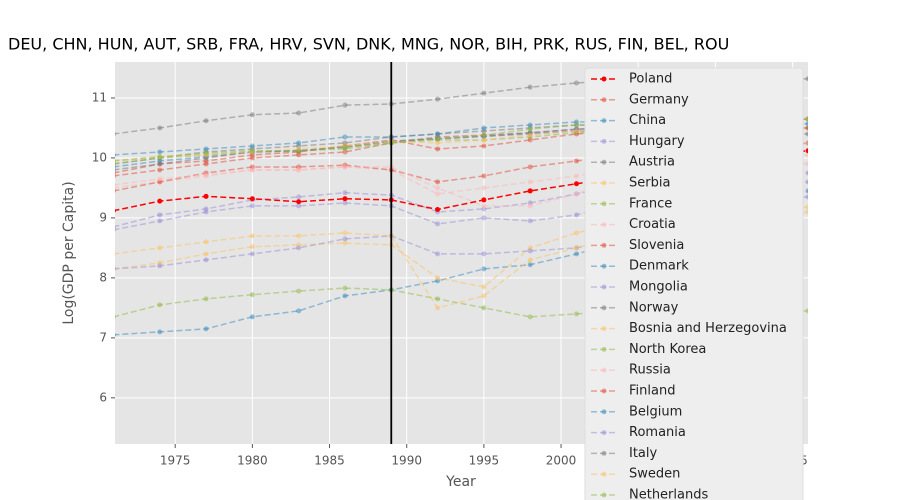 This screenshot has width=900, height=500. What do you see at coordinates (708, 328) in the screenshot?
I see `legend-label: Bosnia and Herzegovina` at bounding box center [708, 328].